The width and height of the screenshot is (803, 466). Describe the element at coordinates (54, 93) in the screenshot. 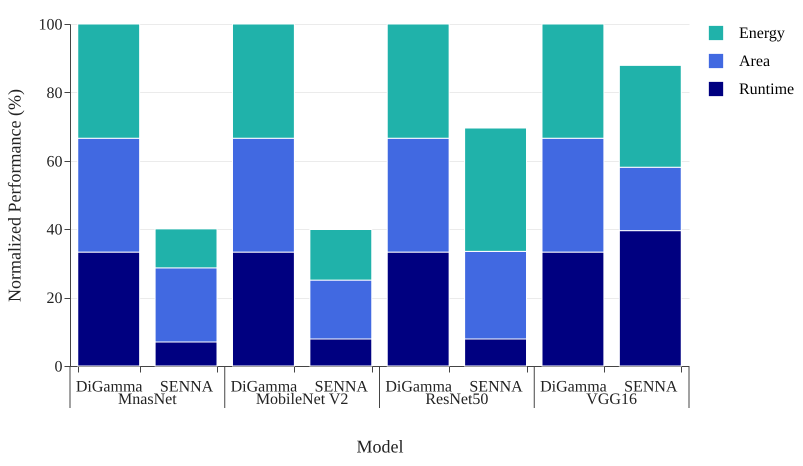

I see `y-tick-label: 80` at that location.